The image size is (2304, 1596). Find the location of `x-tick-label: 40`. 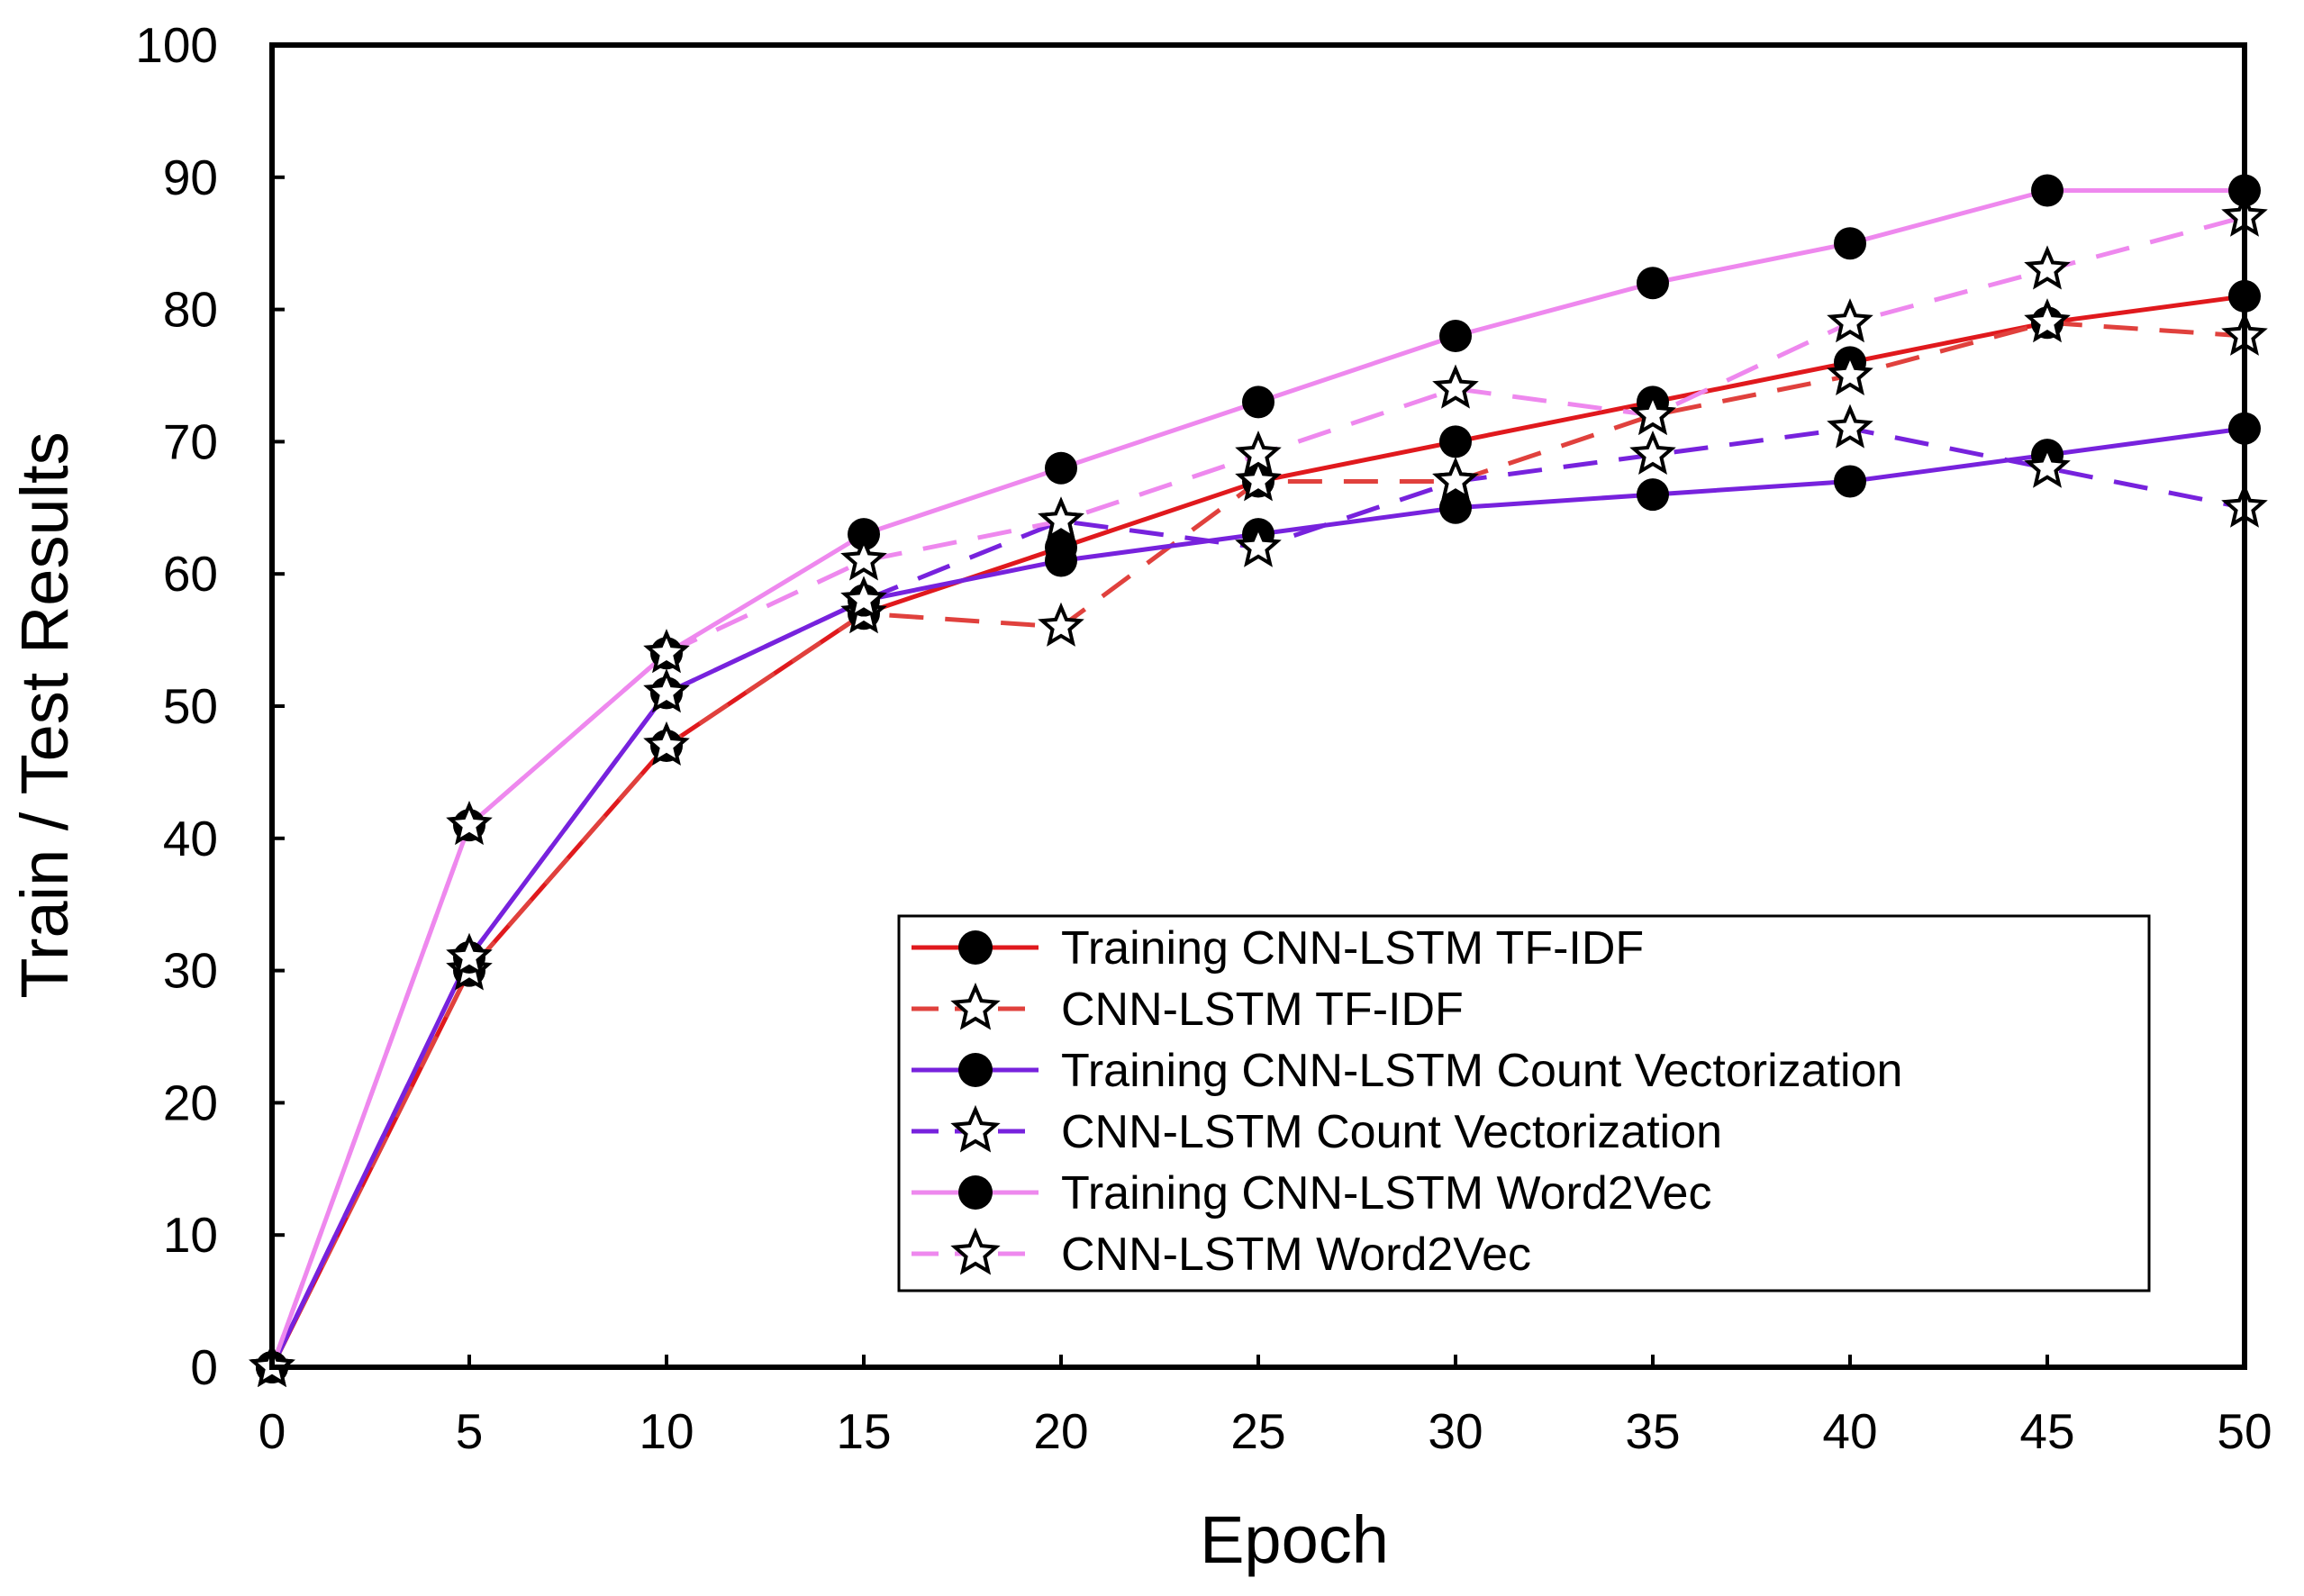

x-tick-label: 40 is located at coordinates (1849, 1431).